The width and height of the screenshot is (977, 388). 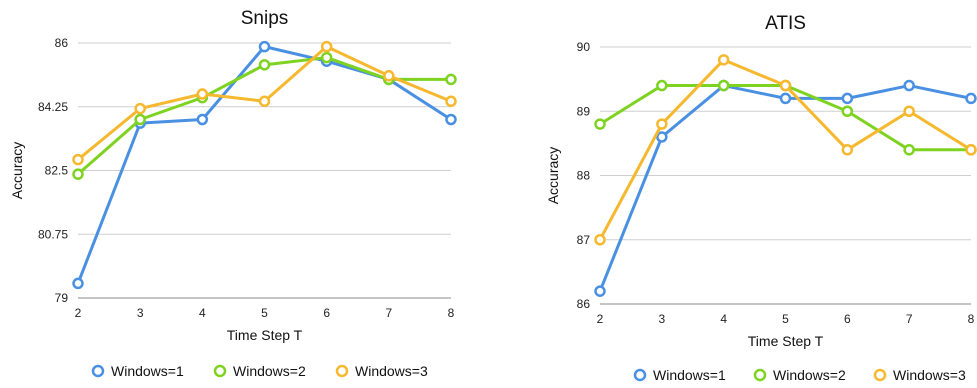 What do you see at coordinates (62, 298) in the screenshot?
I see `y-tick-label: 79` at bounding box center [62, 298].